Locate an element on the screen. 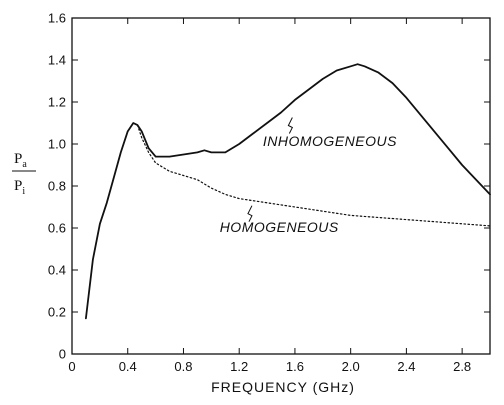 The height and width of the screenshot is (405, 504). y-axis-denominator: Pi is located at coordinates (19, 187).